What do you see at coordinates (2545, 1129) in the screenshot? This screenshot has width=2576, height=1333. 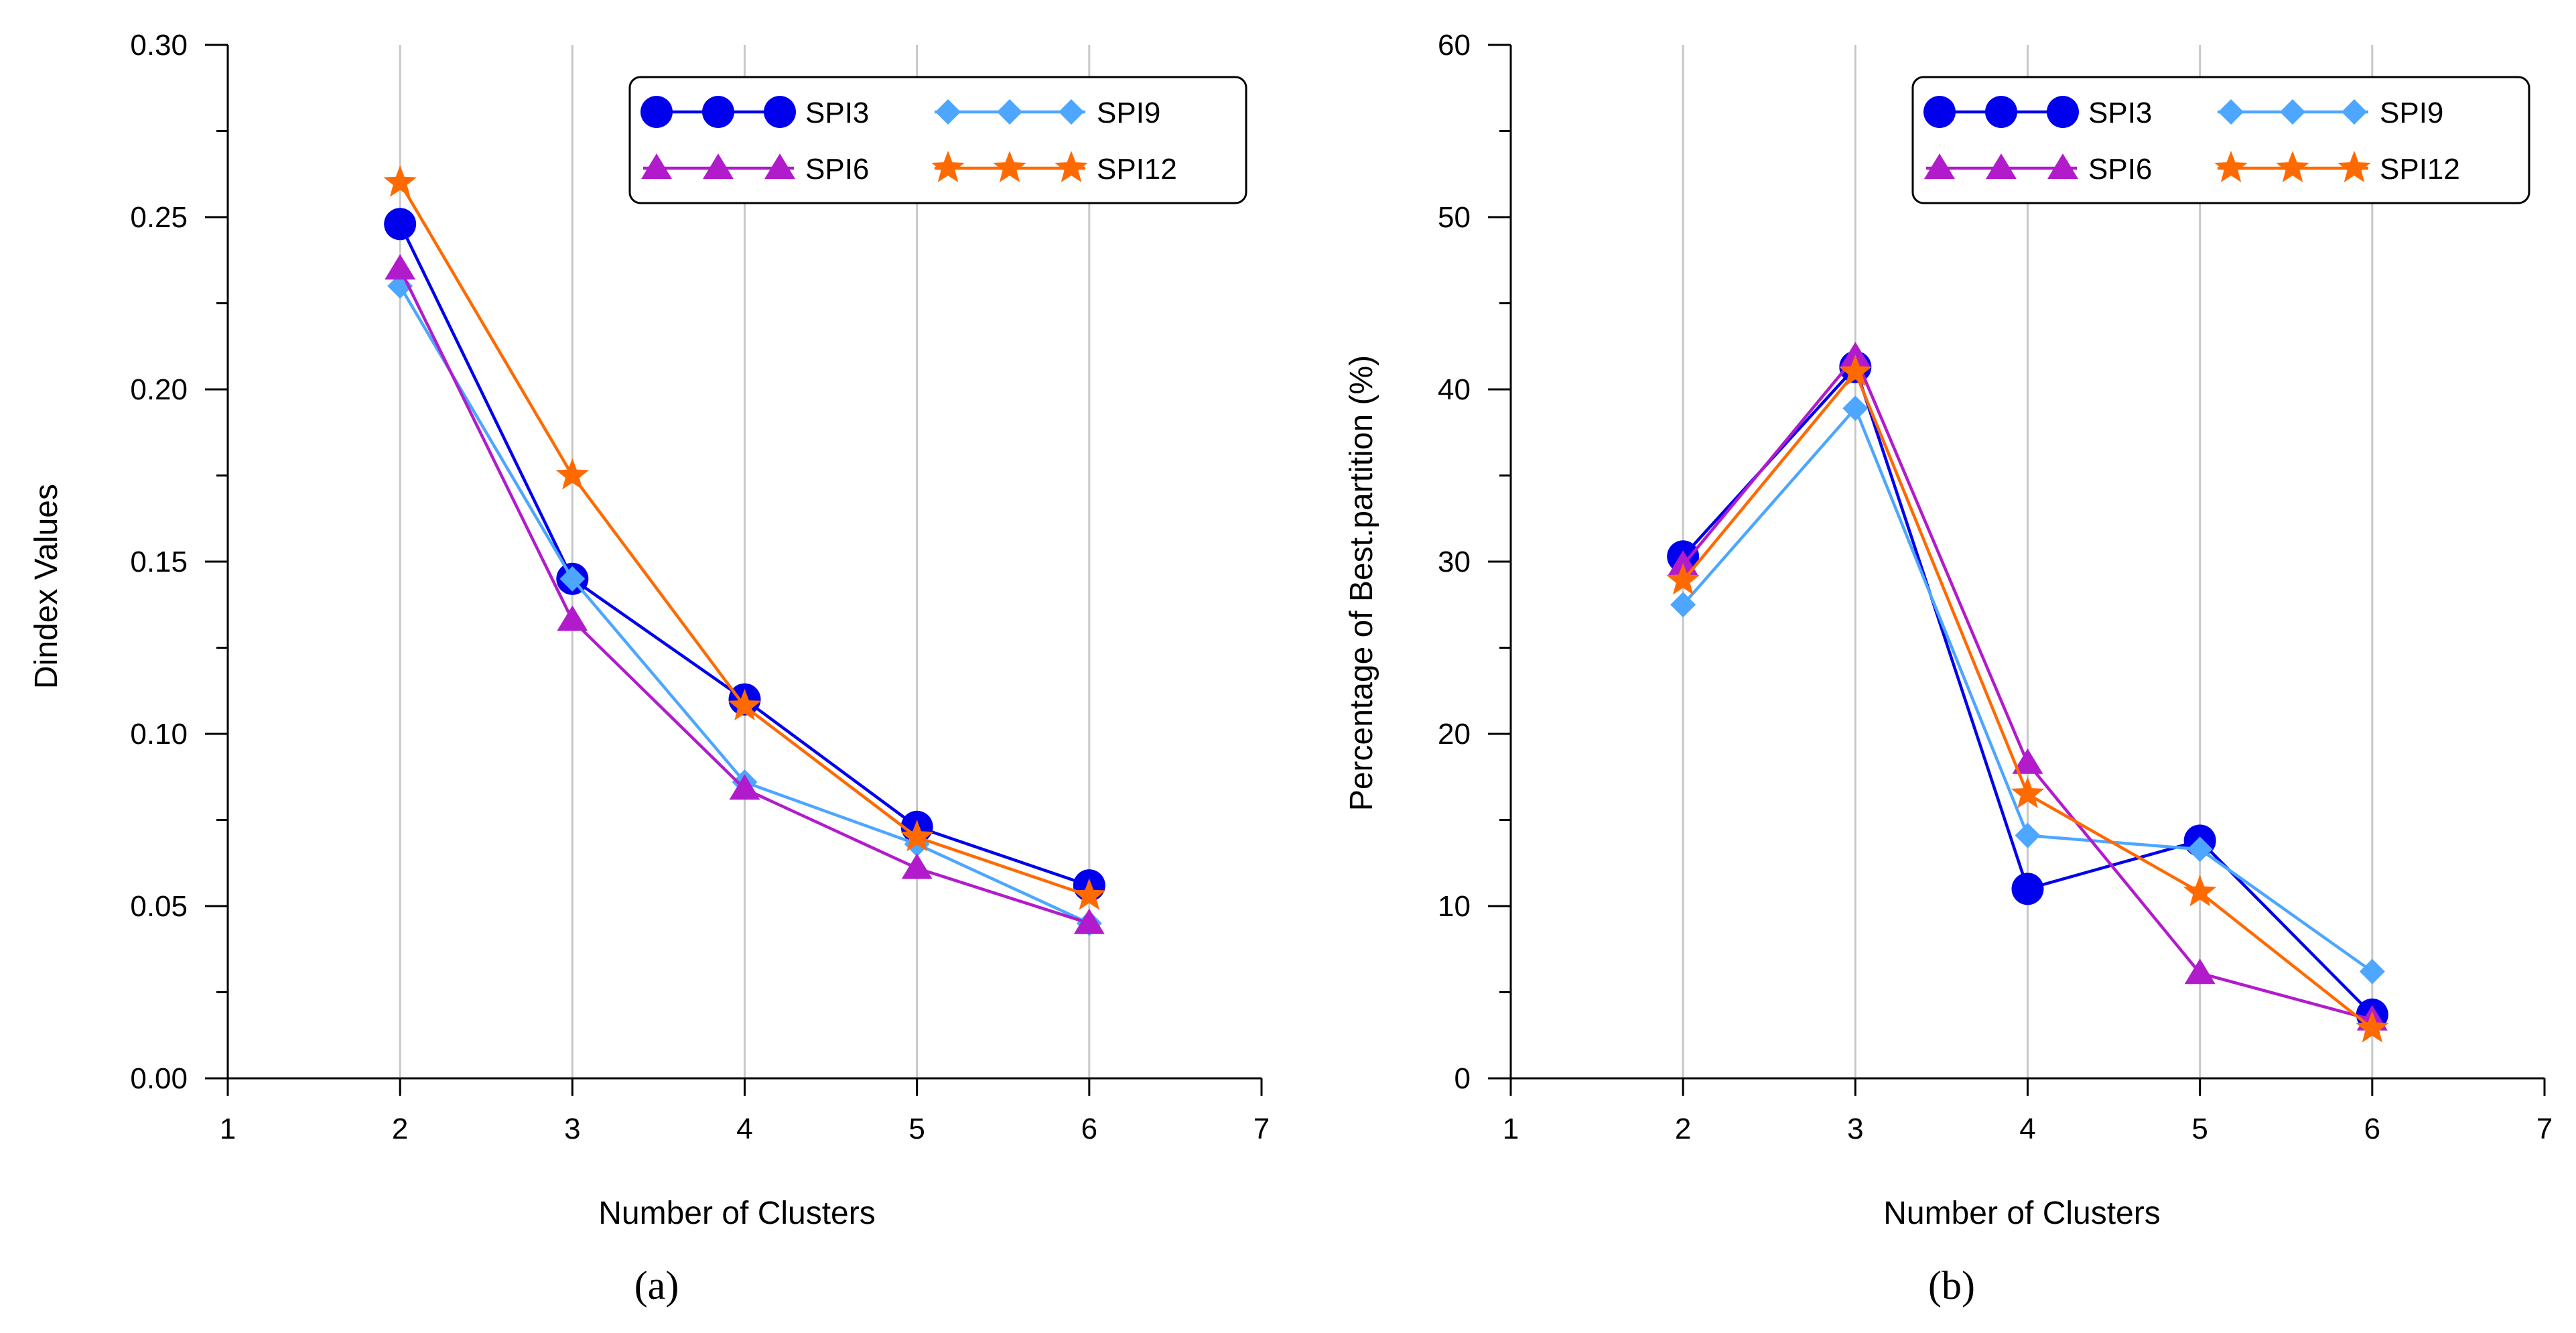 I see `c1-x-tick-label-6: 7` at bounding box center [2545, 1129].